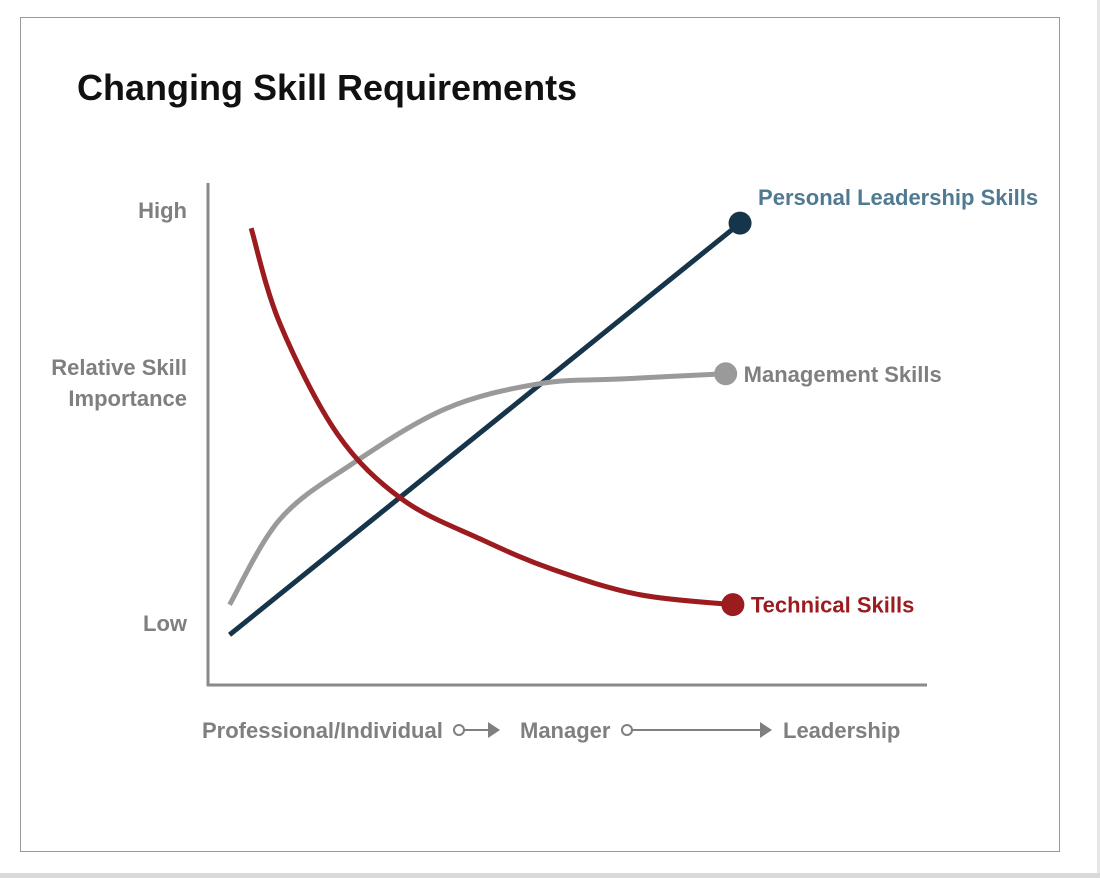 The width and height of the screenshot is (1100, 878). I want to click on technical-skills-end-point, so click(733, 605).